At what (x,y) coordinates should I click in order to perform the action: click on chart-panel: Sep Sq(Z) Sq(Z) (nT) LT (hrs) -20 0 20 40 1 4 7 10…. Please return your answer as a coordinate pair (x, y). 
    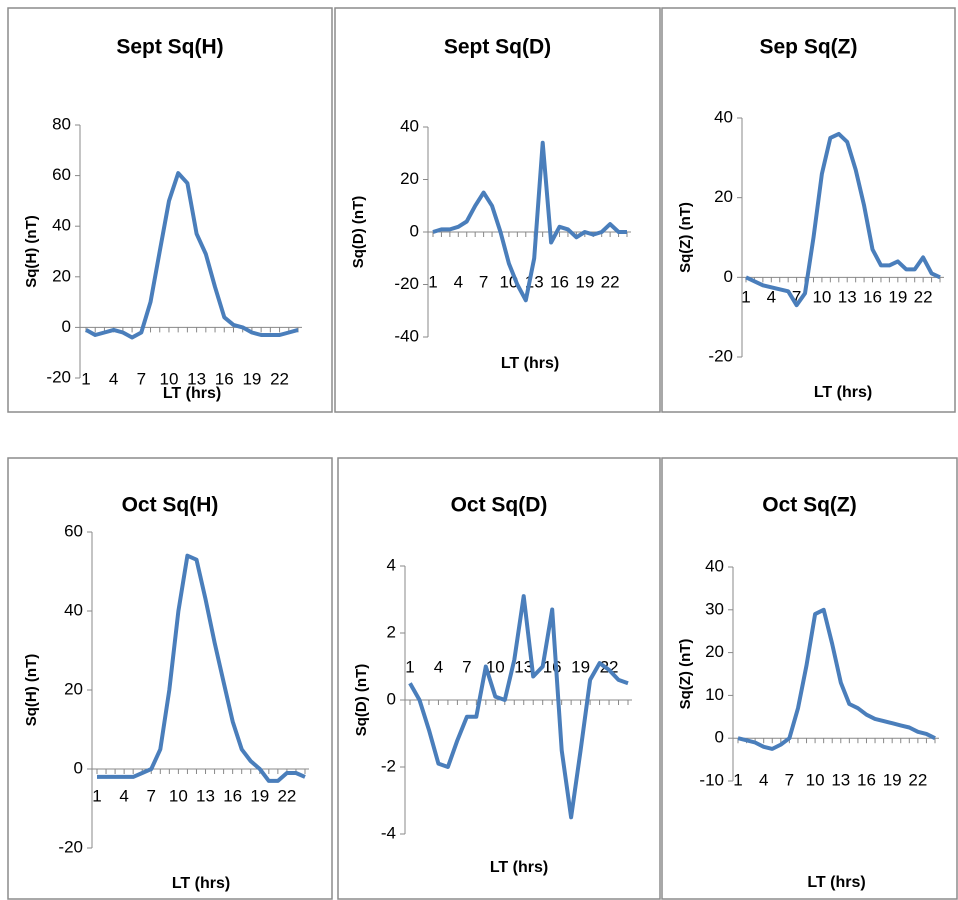
    Looking at the image, I should click on (808, 210).